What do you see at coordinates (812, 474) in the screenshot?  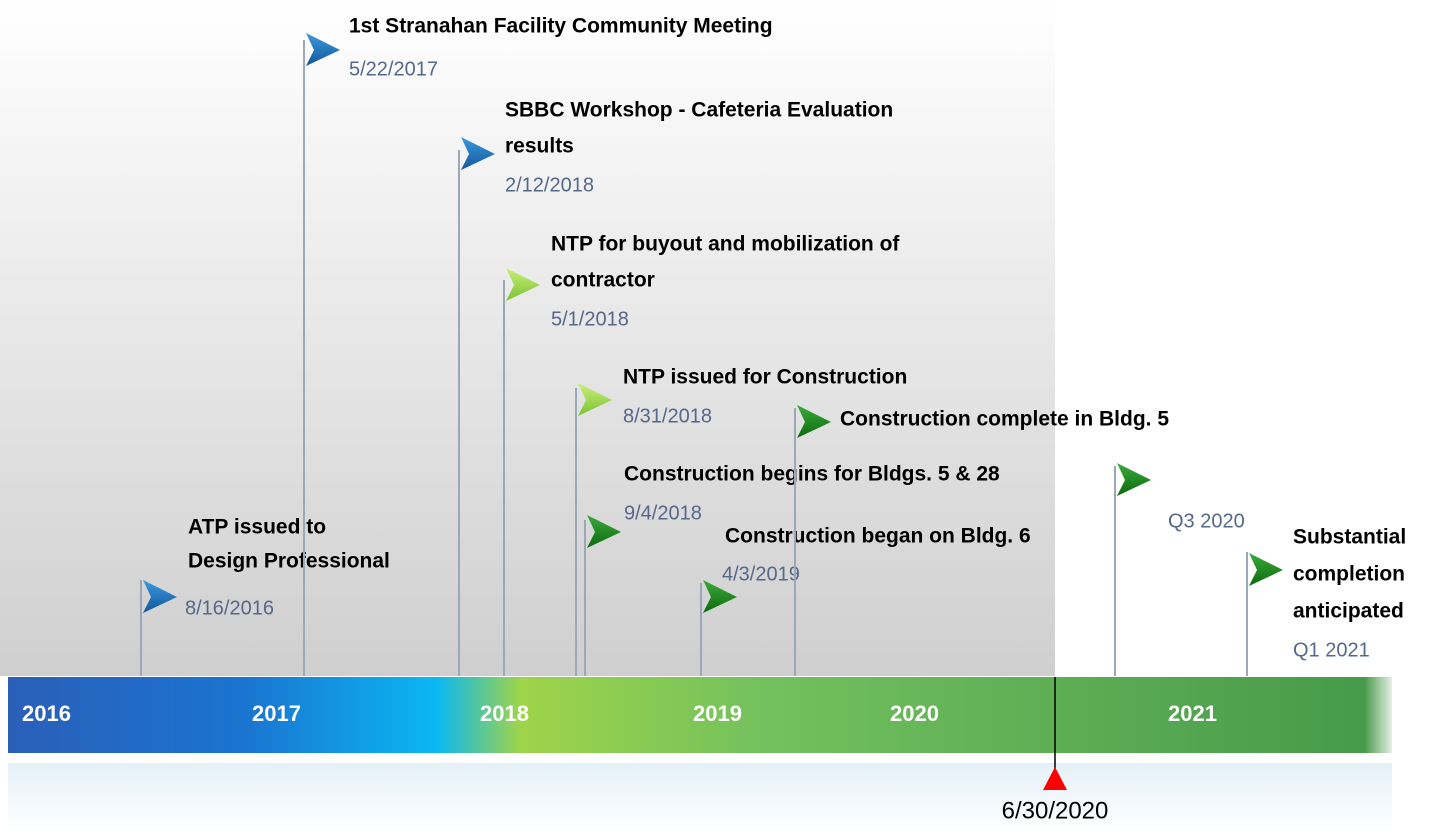 I see `milestone-title: Construction begins for Bldgs. 5 & 28` at bounding box center [812, 474].